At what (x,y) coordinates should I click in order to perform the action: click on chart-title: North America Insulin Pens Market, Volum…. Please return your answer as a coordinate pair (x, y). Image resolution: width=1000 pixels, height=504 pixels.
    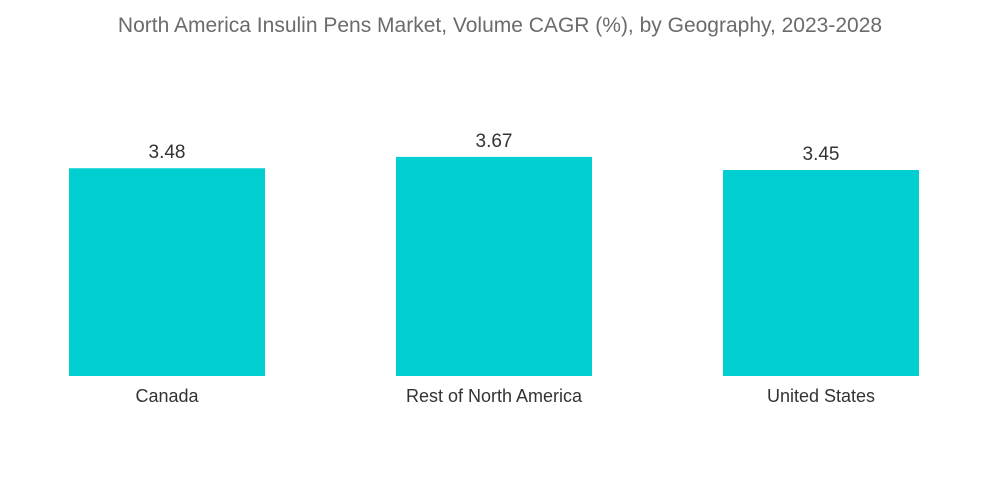
    Looking at the image, I should click on (500, 25).